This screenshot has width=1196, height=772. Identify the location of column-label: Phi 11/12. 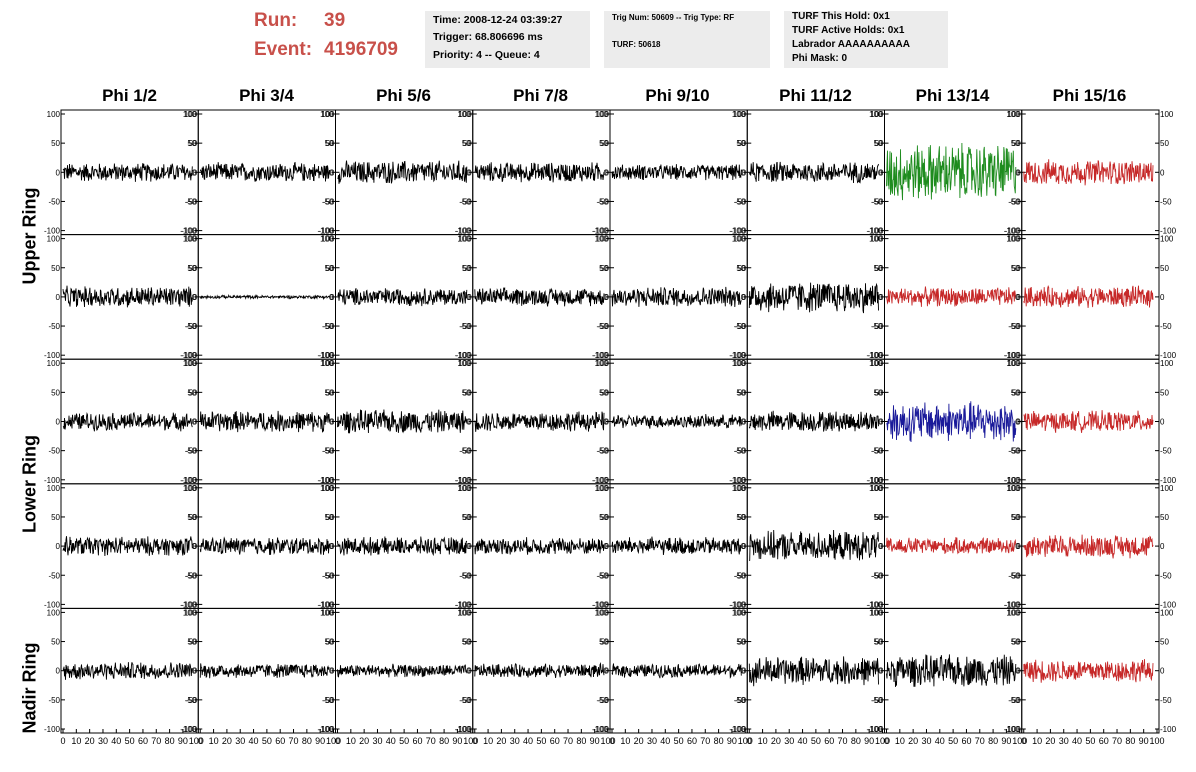
(815, 95).